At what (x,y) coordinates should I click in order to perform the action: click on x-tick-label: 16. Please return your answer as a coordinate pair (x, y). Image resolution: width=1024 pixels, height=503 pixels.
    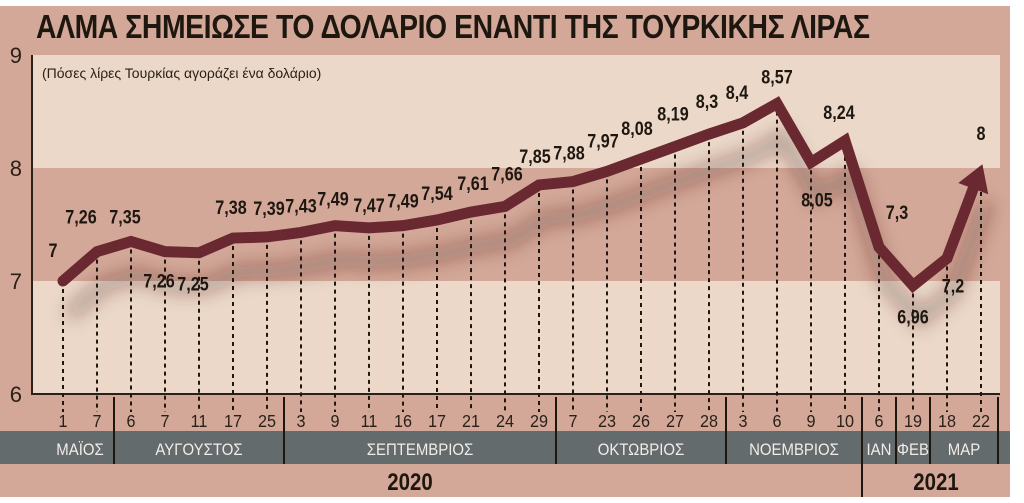
    Looking at the image, I should click on (403, 421).